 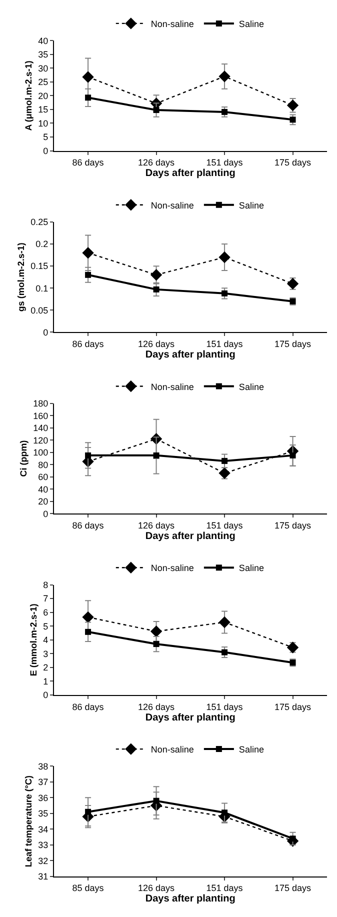 What do you see at coordinates (43, 477) in the screenshot?
I see `y-tick-label: 60` at bounding box center [43, 477].